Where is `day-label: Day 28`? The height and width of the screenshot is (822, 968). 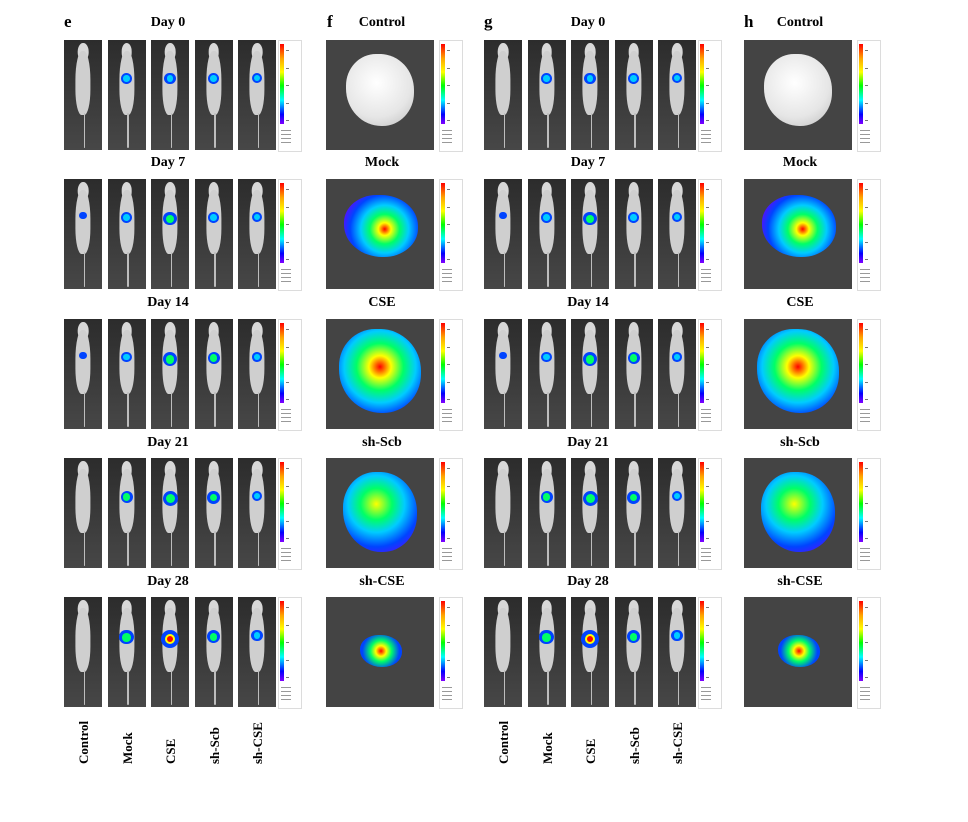 day-label: Day 28 is located at coordinates (588, 581).